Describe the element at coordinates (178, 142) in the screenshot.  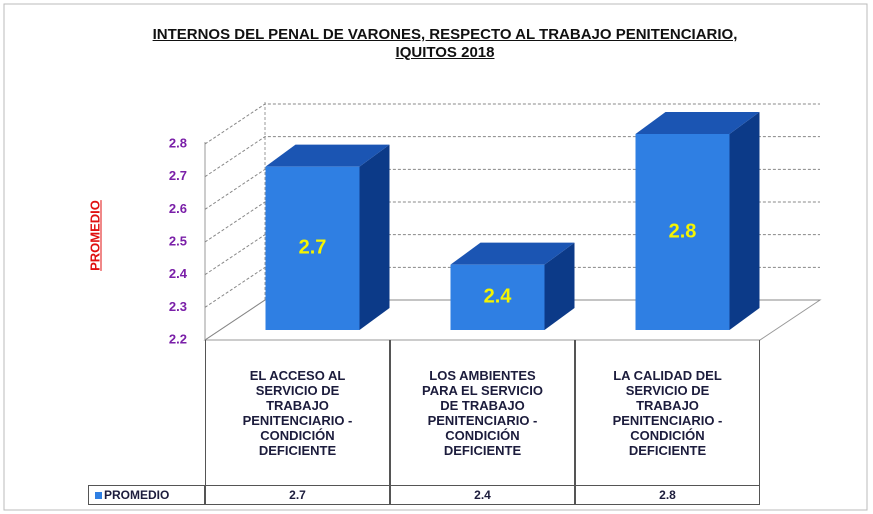
I see `y-tick-label: 2.8` at that location.